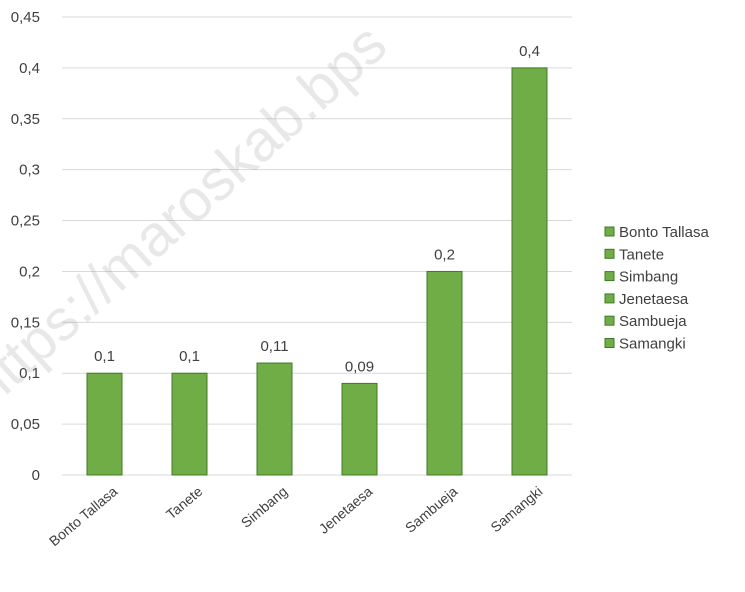 This screenshot has height=592, width=745. I want to click on x-tick-label: Simbang, so click(264, 507).